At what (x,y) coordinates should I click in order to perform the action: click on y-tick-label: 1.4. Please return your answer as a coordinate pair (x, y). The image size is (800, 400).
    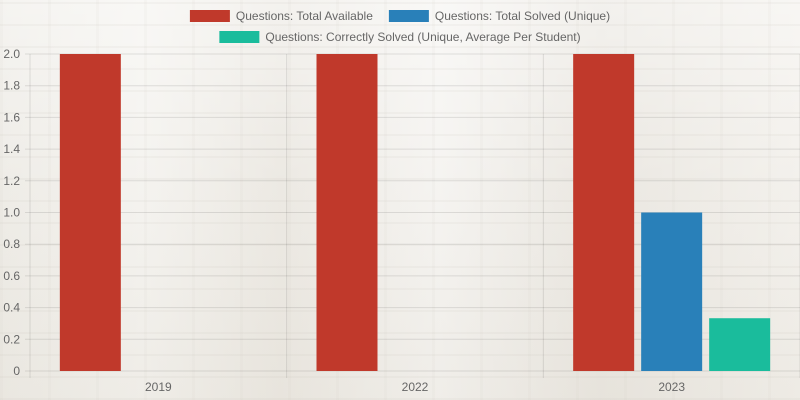
    Looking at the image, I should click on (11, 149).